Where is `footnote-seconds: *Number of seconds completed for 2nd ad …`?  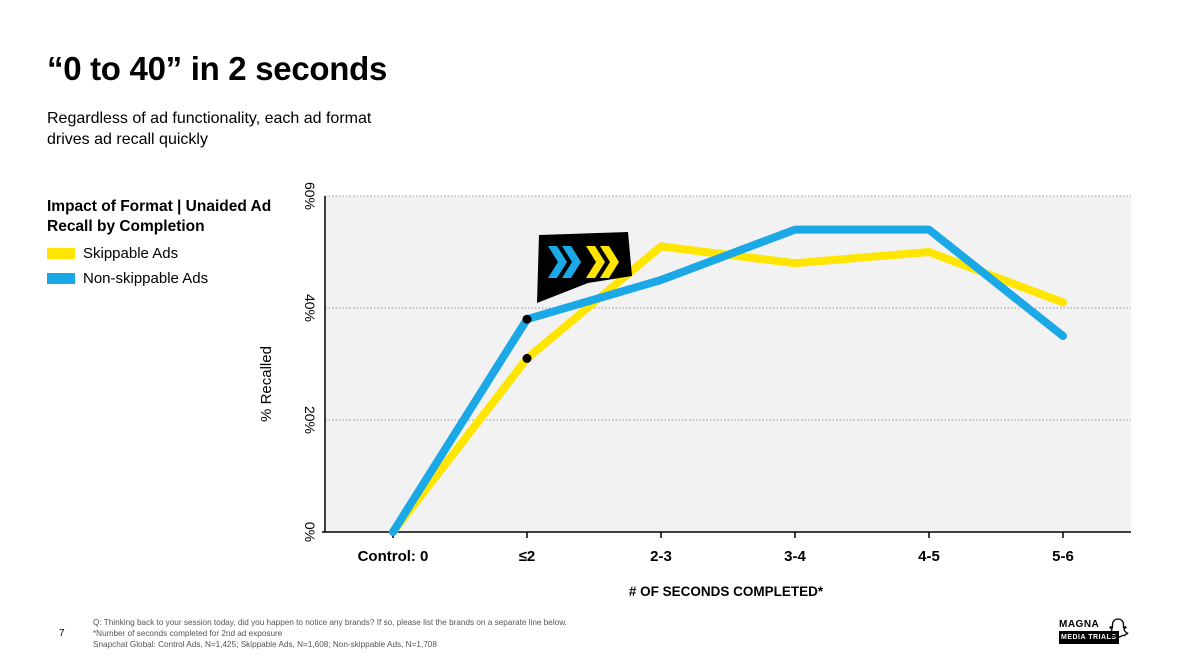 footnote-seconds: *Number of seconds completed for 2nd ad … is located at coordinates (188, 634).